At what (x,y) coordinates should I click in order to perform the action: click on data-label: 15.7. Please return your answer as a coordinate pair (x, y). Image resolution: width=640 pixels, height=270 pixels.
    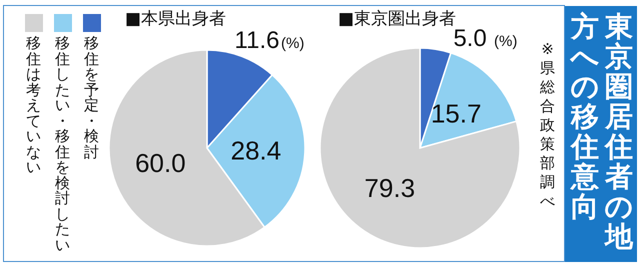
    Looking at the image, I should click on (456, 113).